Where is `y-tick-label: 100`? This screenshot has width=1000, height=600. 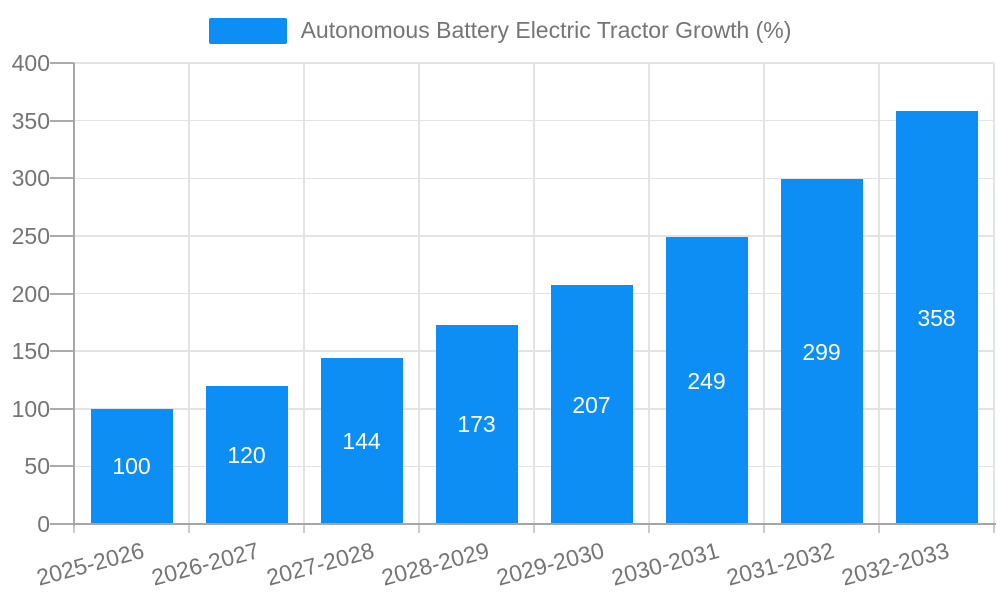 y-tick-label: 100 is located at coordinates (30, 408).